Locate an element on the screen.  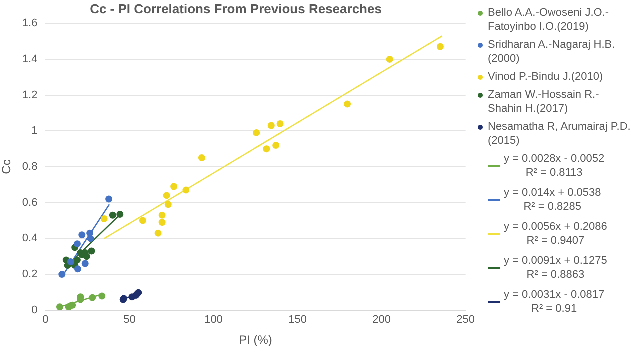
legend-label: Nesamatha R, Arumairaj P.D. (2015) is located at coordinates (560, 134).